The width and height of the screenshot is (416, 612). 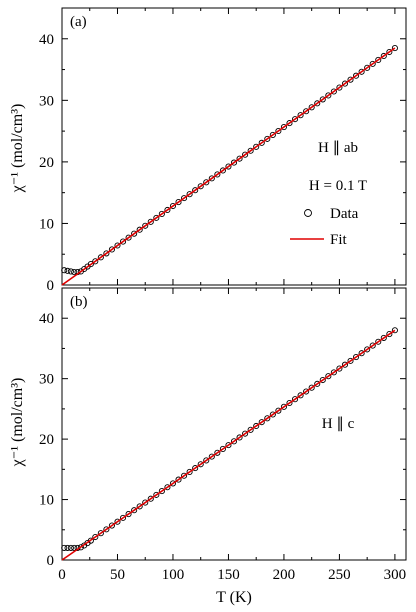 What do you see at coordinates (234, 597) in the screenshot?
I see `x-axis-title: T (K)` at bounding box center [234, 597].